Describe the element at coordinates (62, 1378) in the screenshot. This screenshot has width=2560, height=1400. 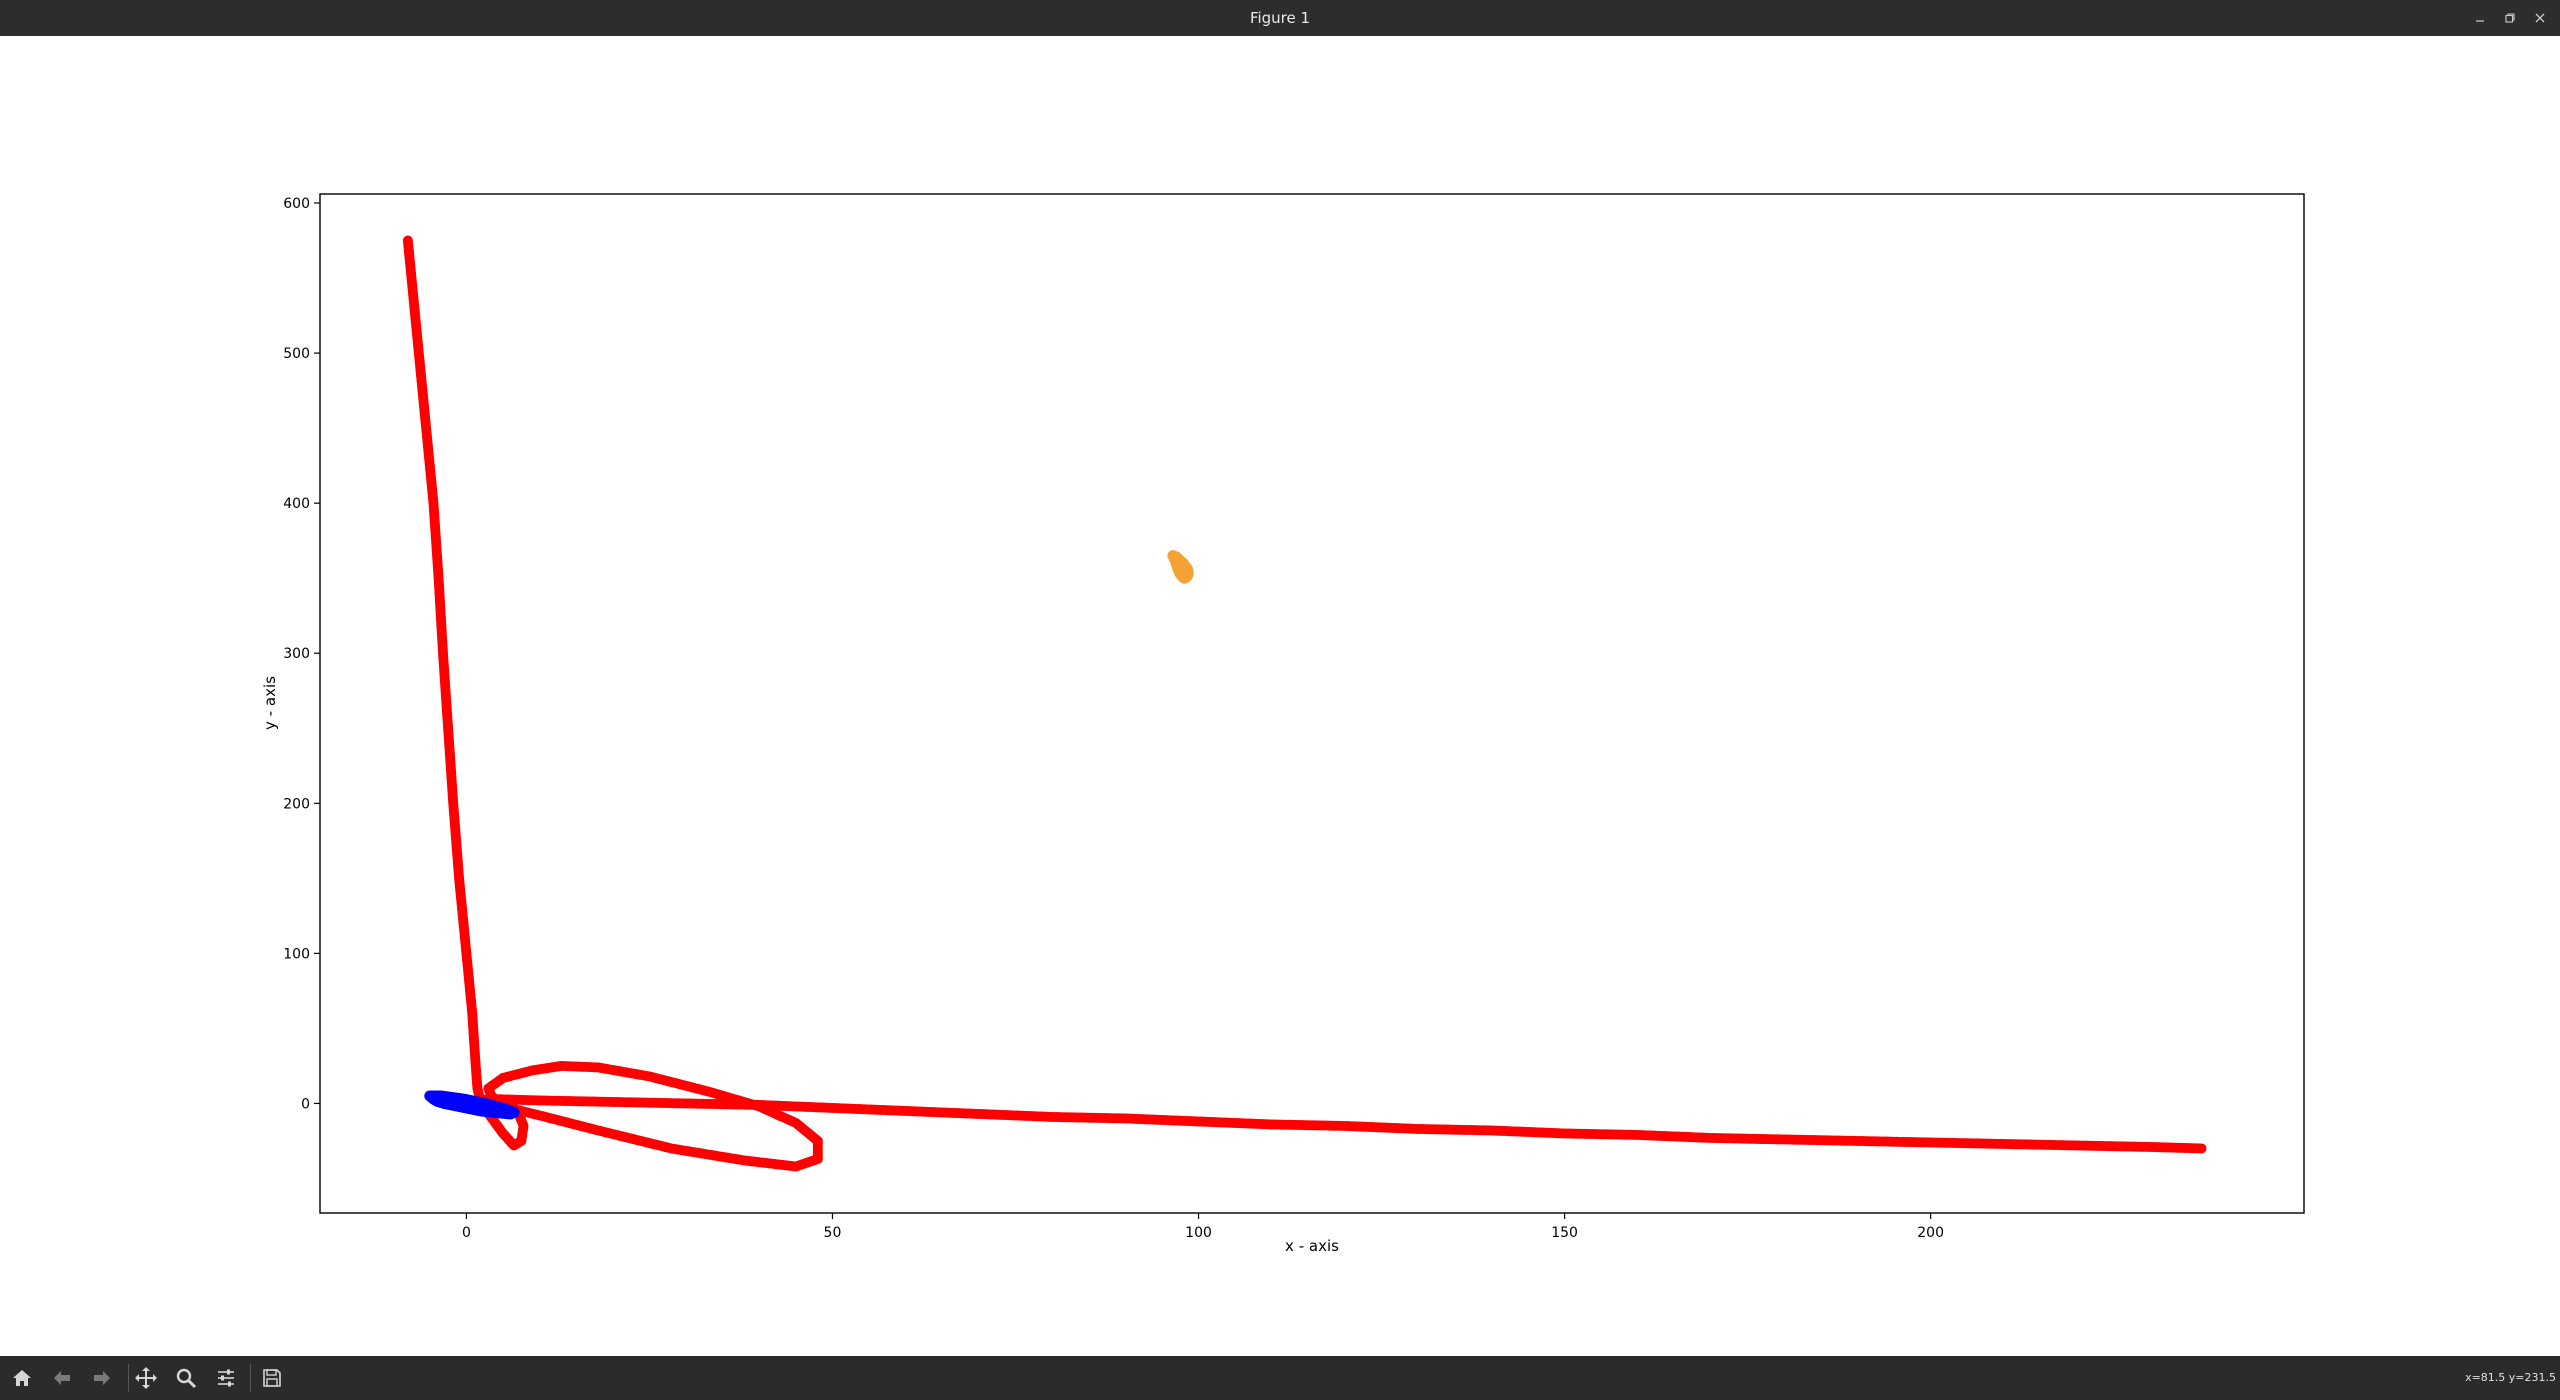
I see `back-icon` at that location.